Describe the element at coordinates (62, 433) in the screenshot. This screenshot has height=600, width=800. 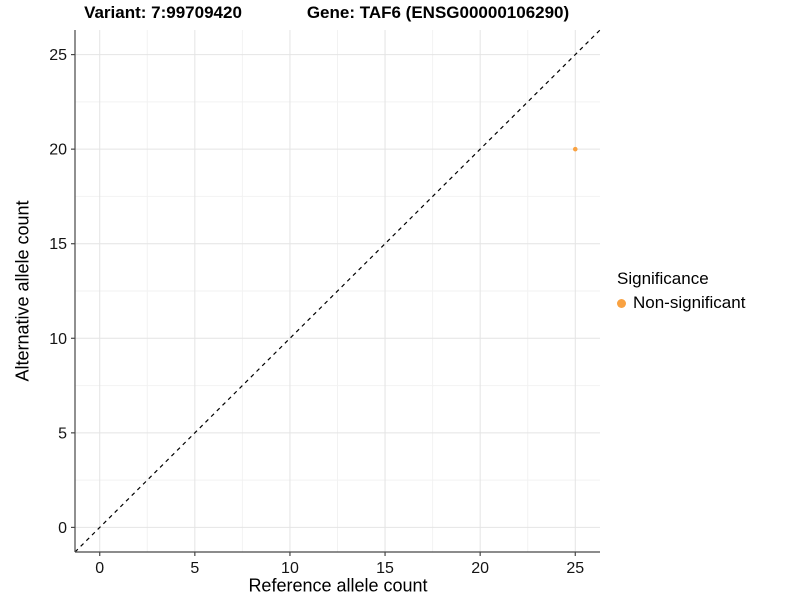
I see `y-tick-label: 5` at that location.